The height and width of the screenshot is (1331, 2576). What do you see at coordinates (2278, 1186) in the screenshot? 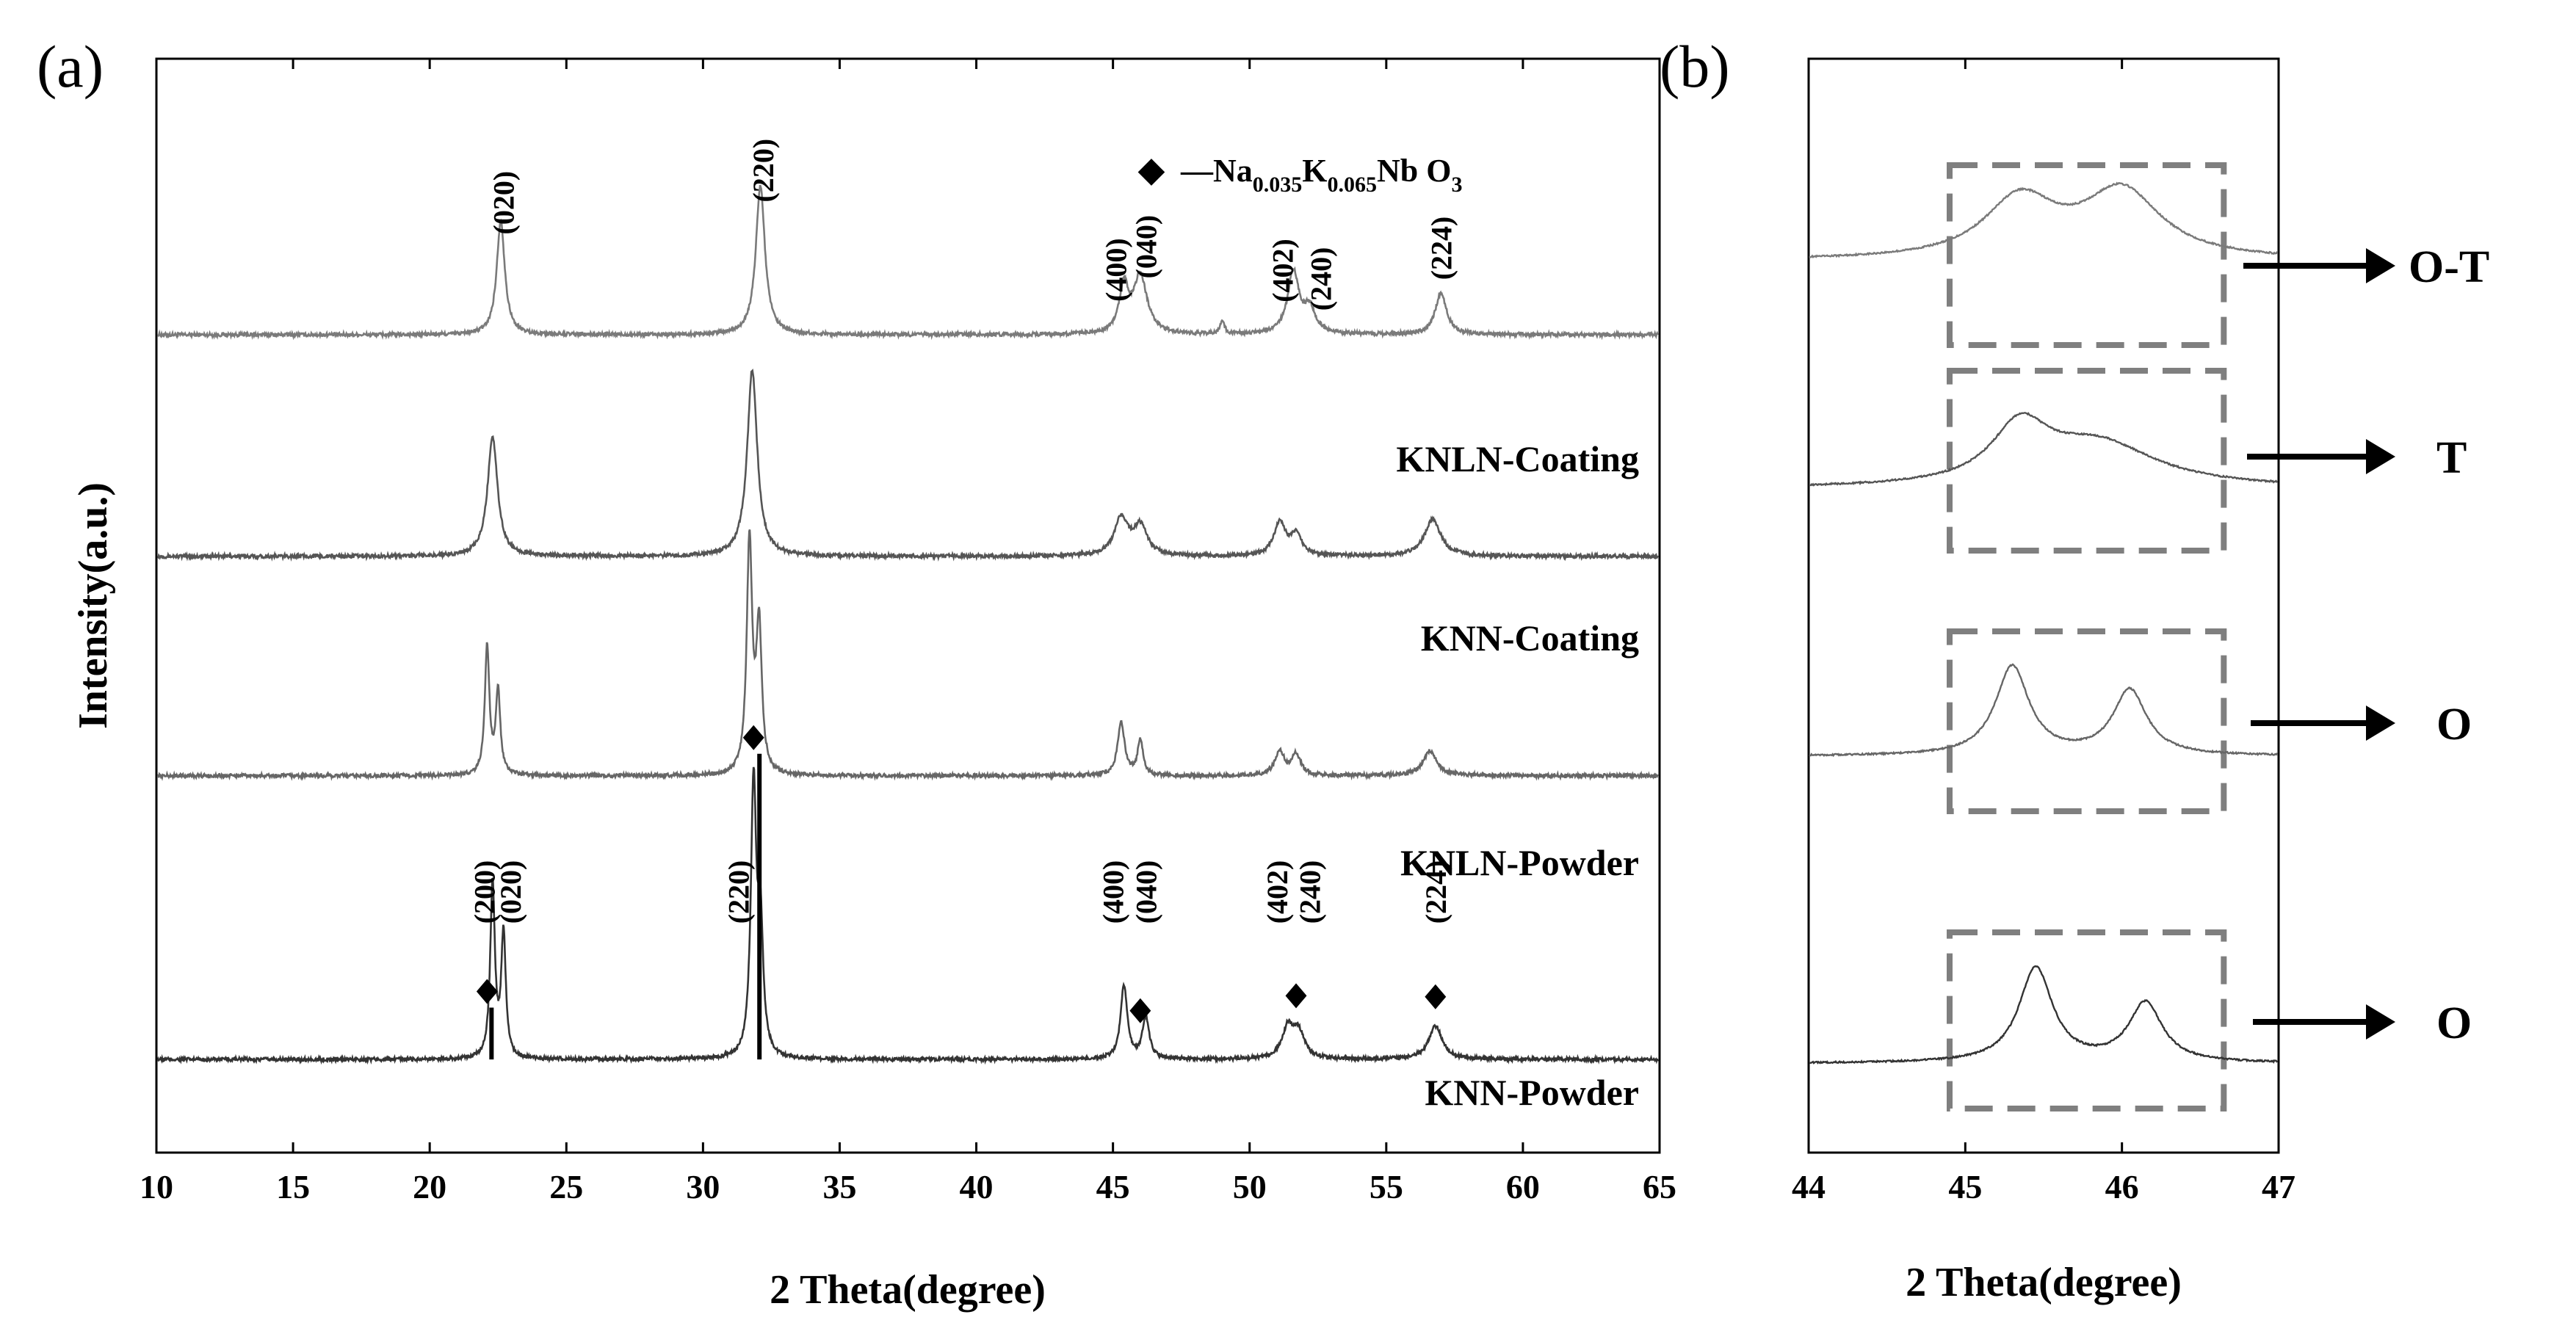
I see `b-x-tick-label-47: 47` at bounding box center [2278, 1186].